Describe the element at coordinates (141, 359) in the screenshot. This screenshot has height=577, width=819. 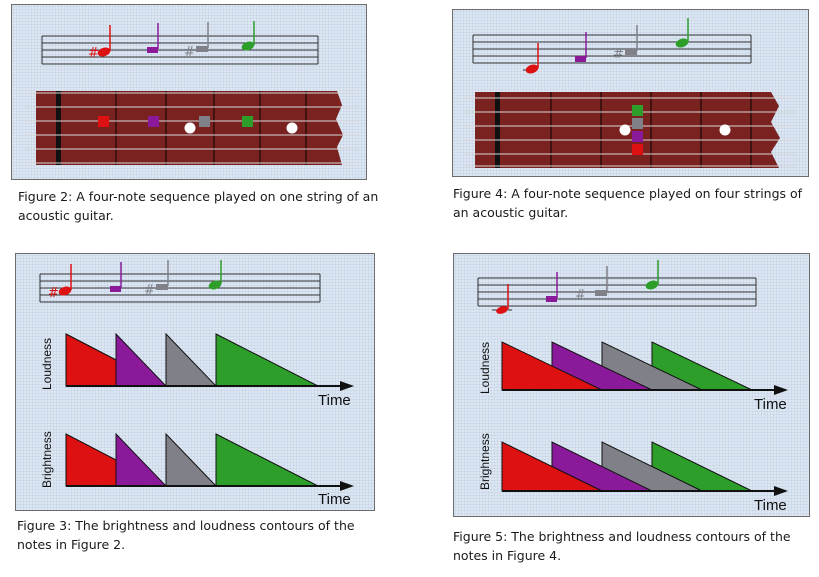
I see `loudness-triangle-purple` at that location.